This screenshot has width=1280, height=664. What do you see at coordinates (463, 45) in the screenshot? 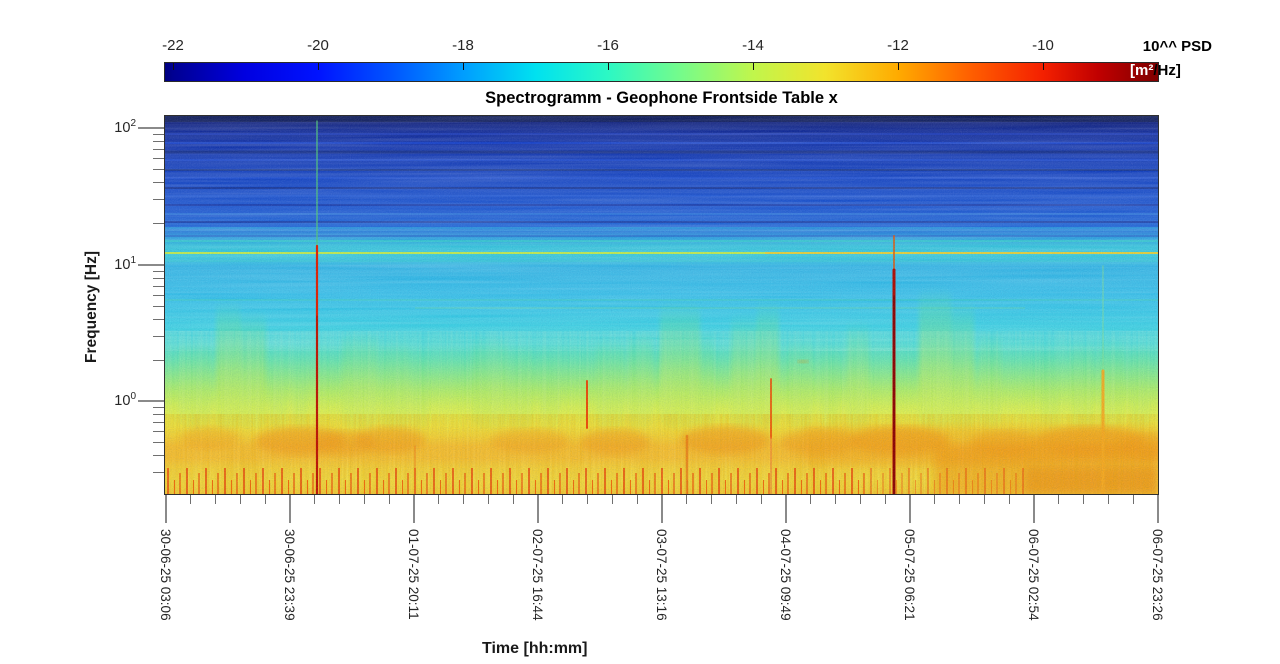
I see `colorbar-tick-label: -18` at bounding box center [463, 45].